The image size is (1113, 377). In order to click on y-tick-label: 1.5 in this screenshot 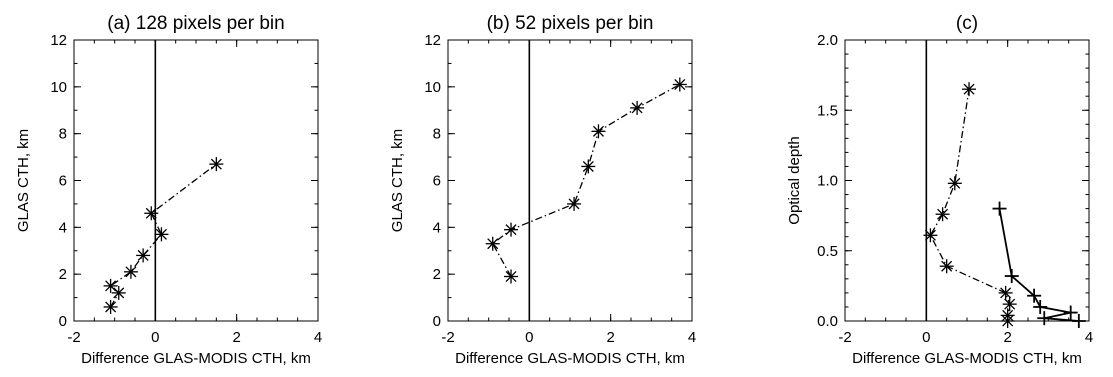, I will do `click(827, 110)`.